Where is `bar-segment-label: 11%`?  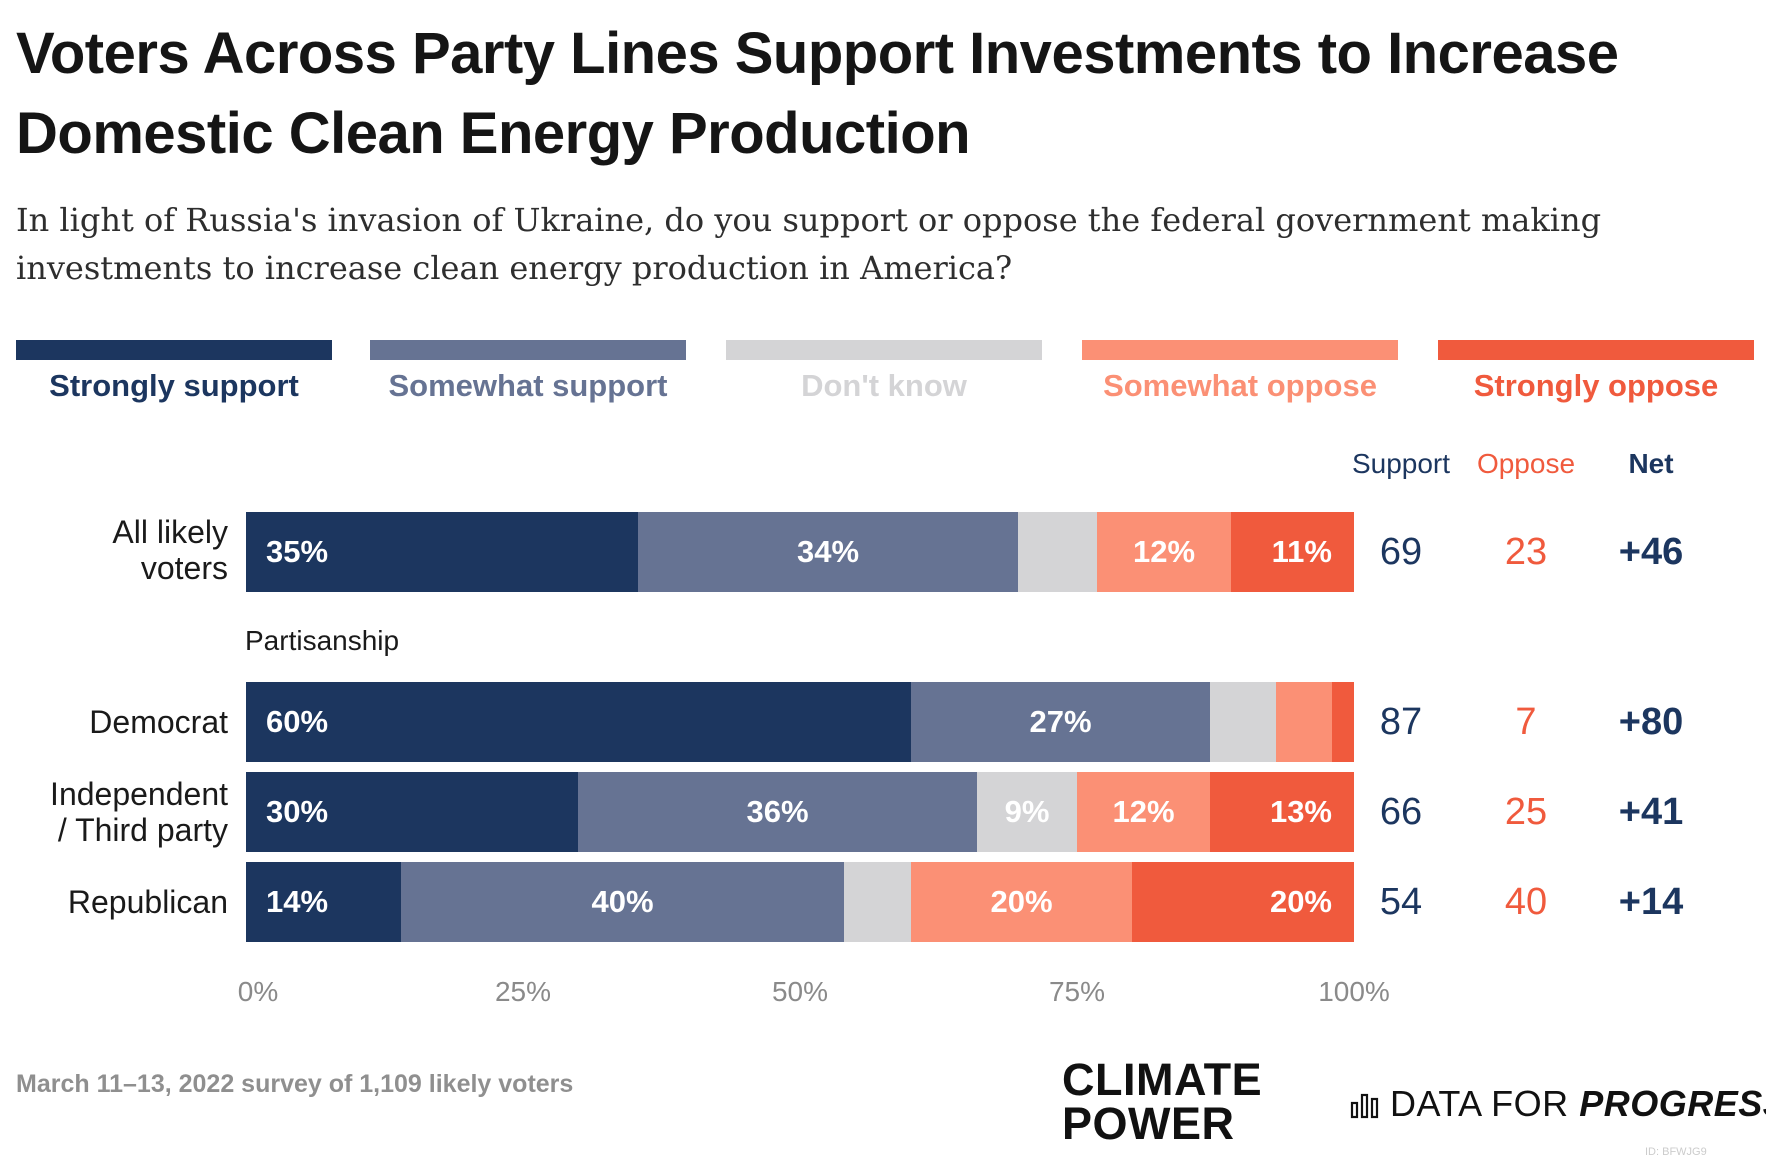 bar-segment-label: 11% is located at coordinates (1301, 551).